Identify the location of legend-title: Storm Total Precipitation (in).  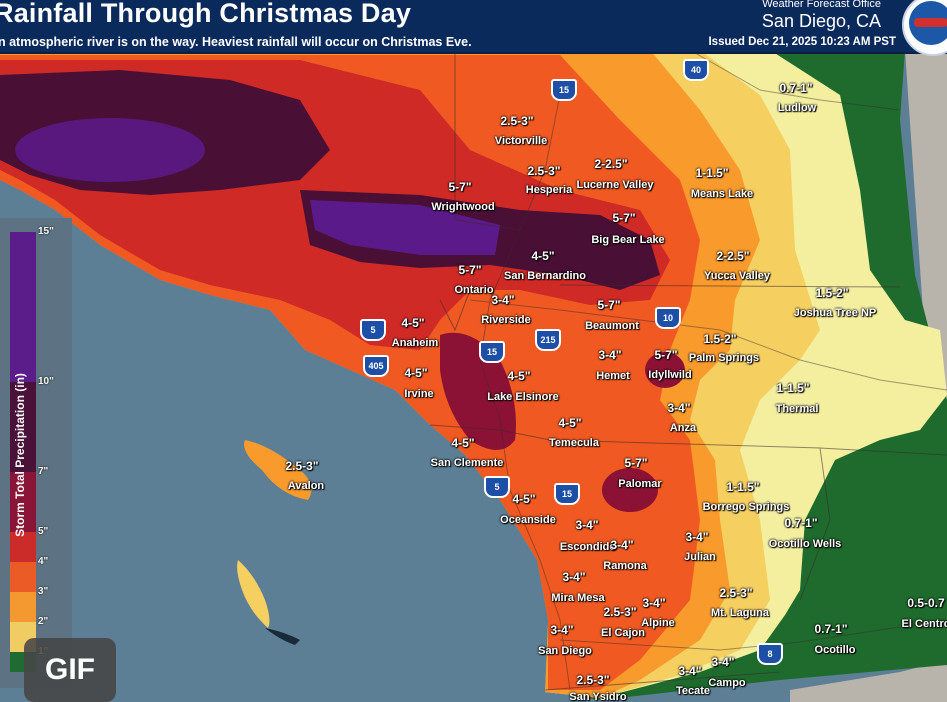
(20, 455).